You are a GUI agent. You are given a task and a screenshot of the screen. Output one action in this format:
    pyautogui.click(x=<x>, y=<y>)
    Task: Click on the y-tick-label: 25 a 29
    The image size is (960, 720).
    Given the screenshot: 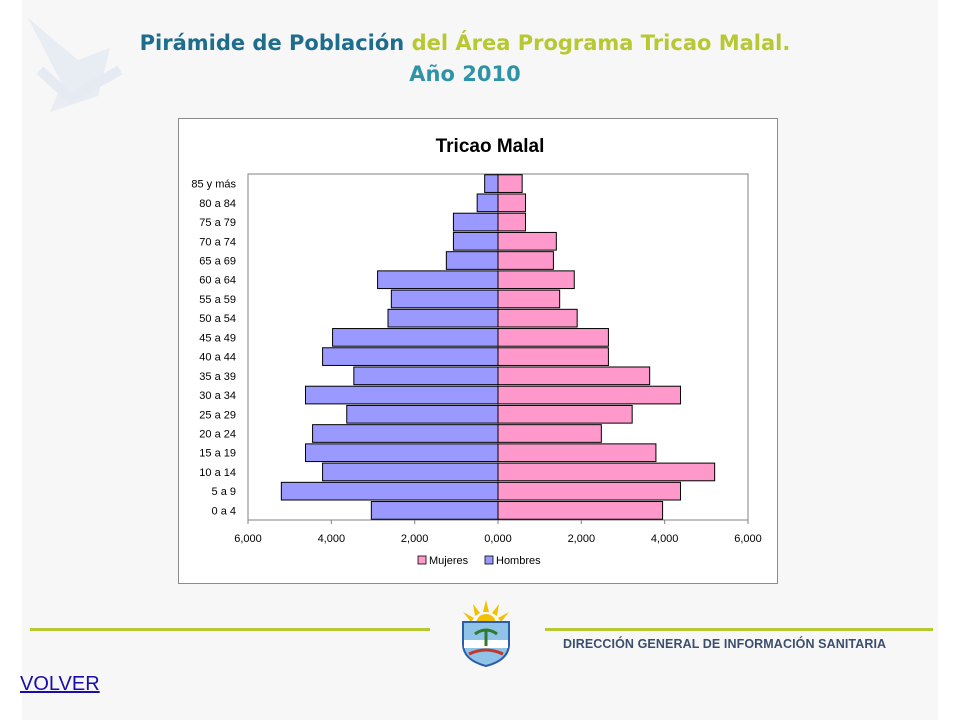 What is the action you would take?
    pyautogui.click(x=217, y=415)
    